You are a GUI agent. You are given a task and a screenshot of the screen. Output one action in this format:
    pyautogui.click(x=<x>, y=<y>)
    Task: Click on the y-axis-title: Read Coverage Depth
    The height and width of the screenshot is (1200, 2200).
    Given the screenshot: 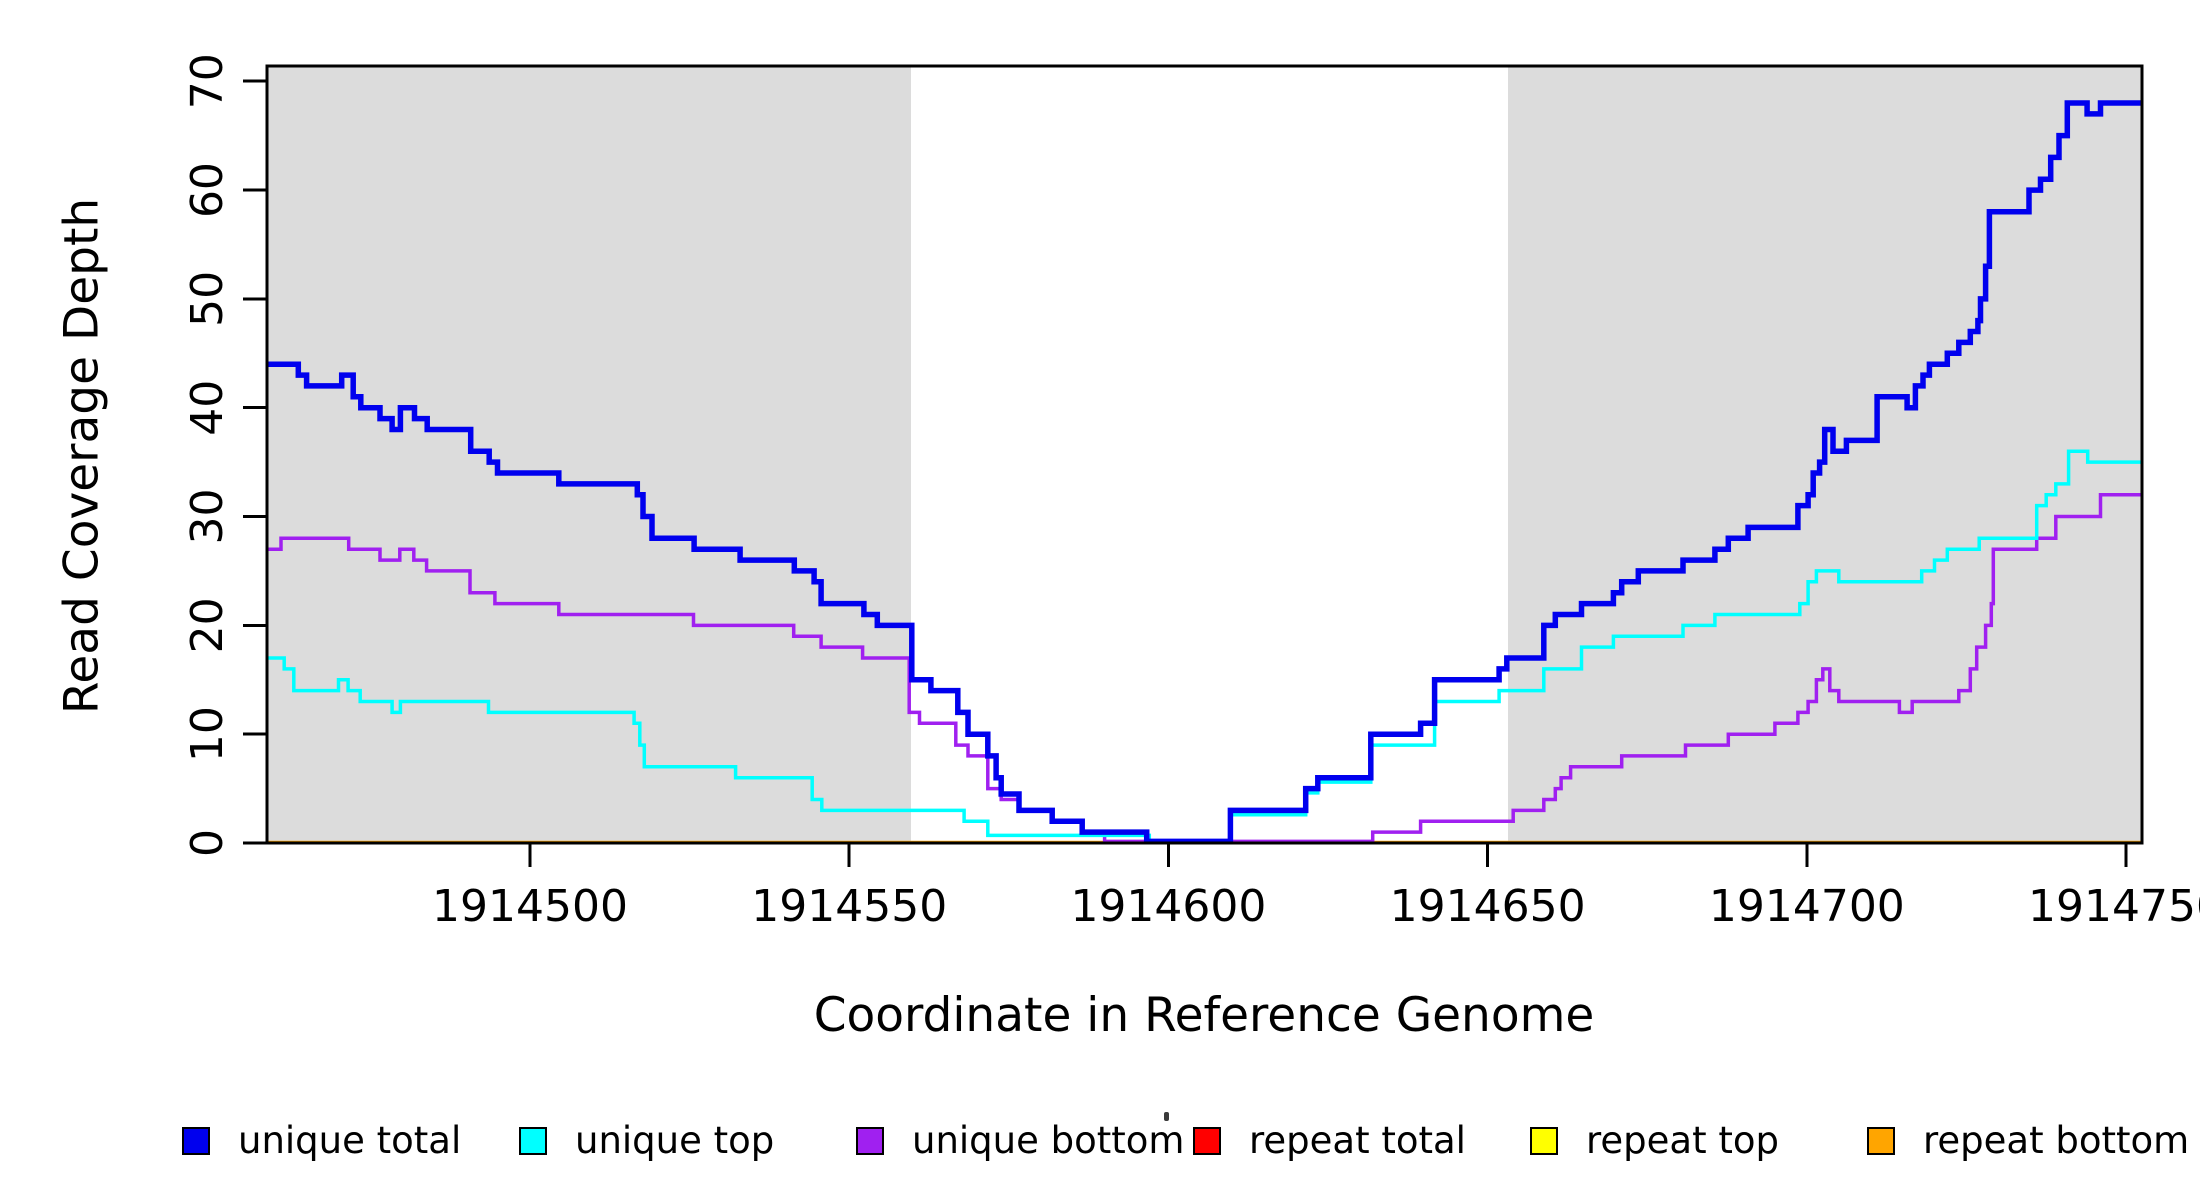 What is the action you would take?
    pyautogui.click(x=82, y=456)
    